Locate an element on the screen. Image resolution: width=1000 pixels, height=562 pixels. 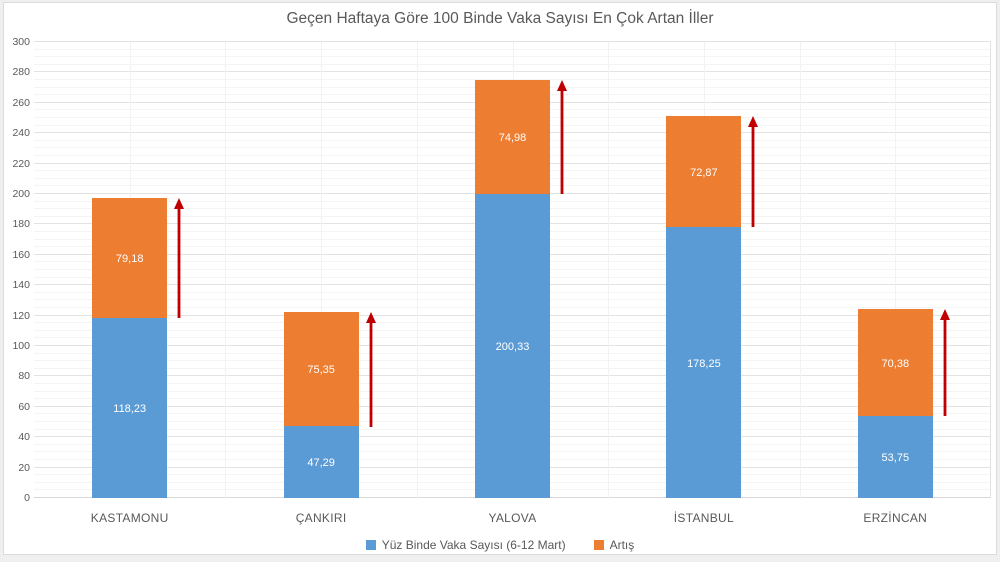
y-tick-label: 160 is located at coordinates (21, 254).